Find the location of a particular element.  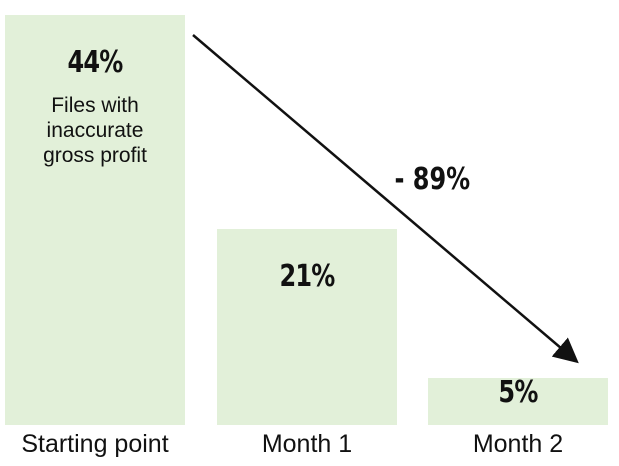

change-annotation: - 89% is located at coordinates (432, 179).